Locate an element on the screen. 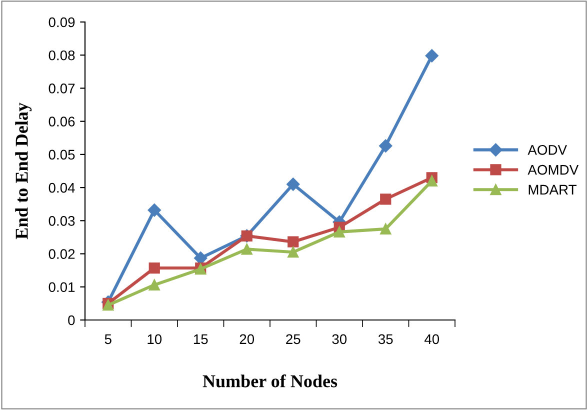  y-tick-label: 0.05 is located at coordinates (61, 155).